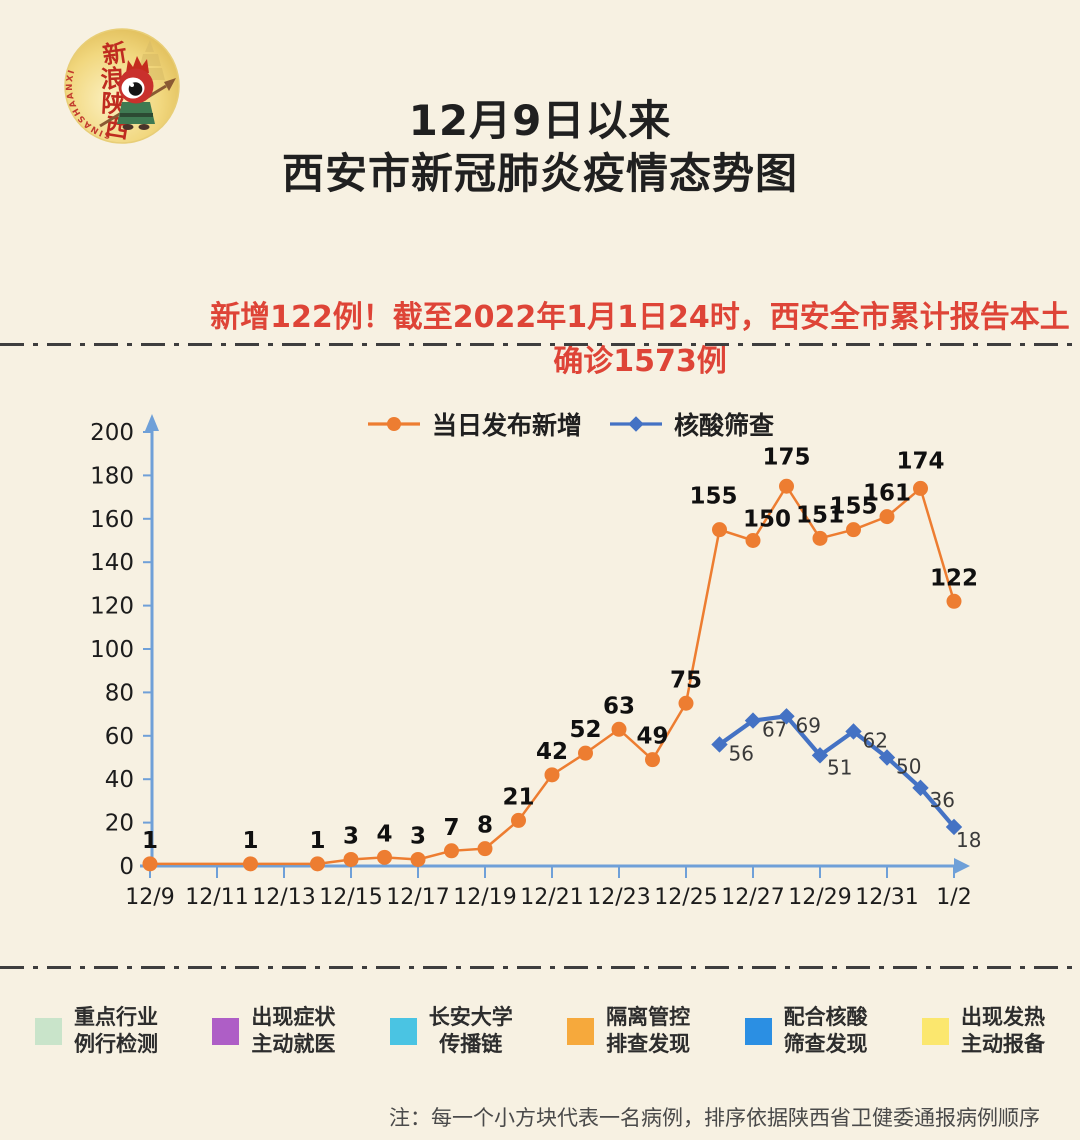 This screenshot has width=1080, height=1140. Describe the element at coordinates (112, 520) in the screenshot. I see `svg-text: 160` at that location.